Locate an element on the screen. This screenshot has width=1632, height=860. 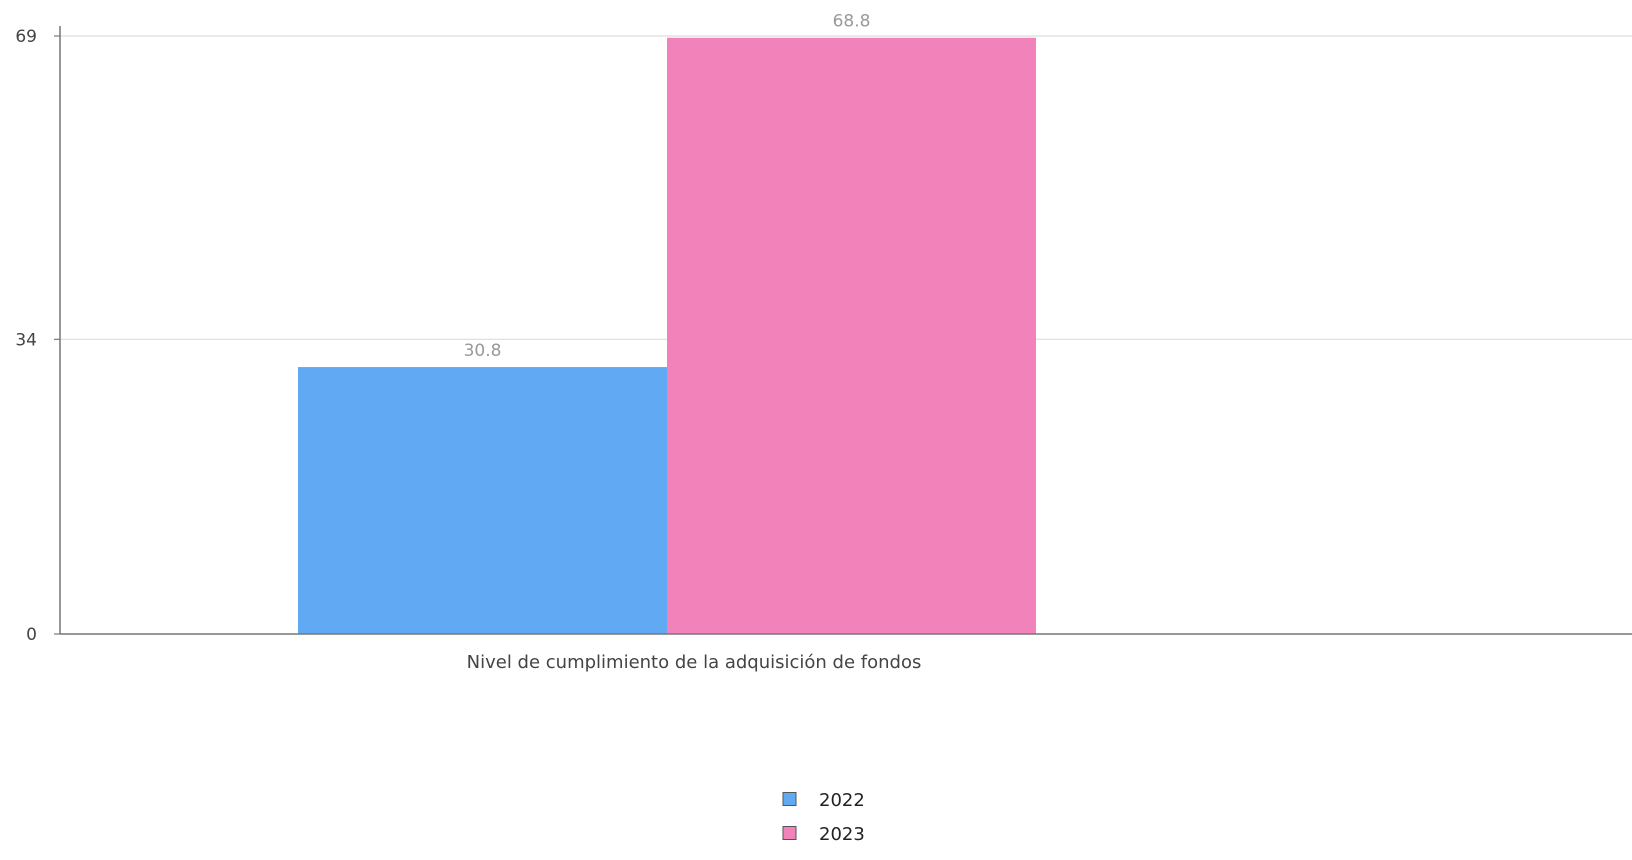
bar-value-label: 30.8 is located at coordinates (483, 351).